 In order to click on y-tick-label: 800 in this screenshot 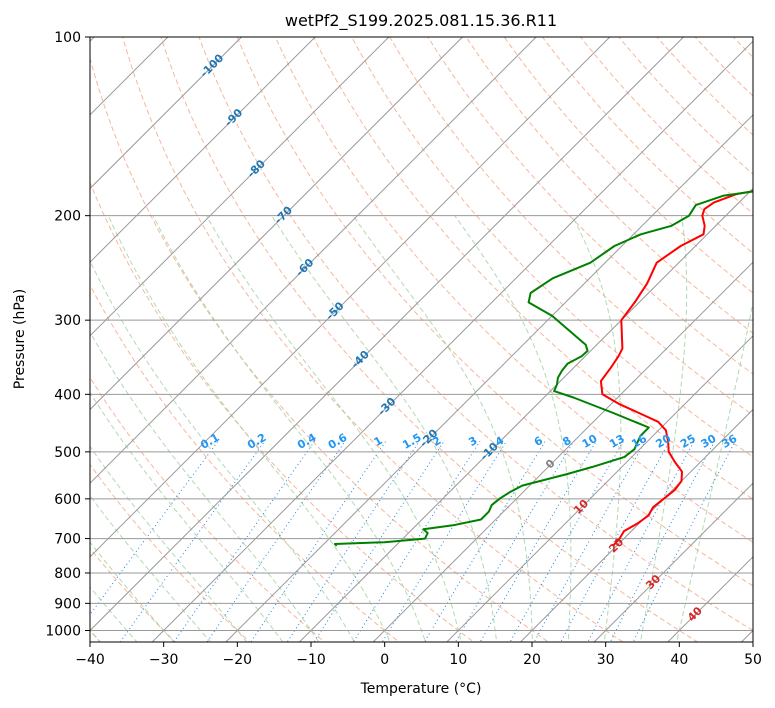, I will do `click(67, 574)`.